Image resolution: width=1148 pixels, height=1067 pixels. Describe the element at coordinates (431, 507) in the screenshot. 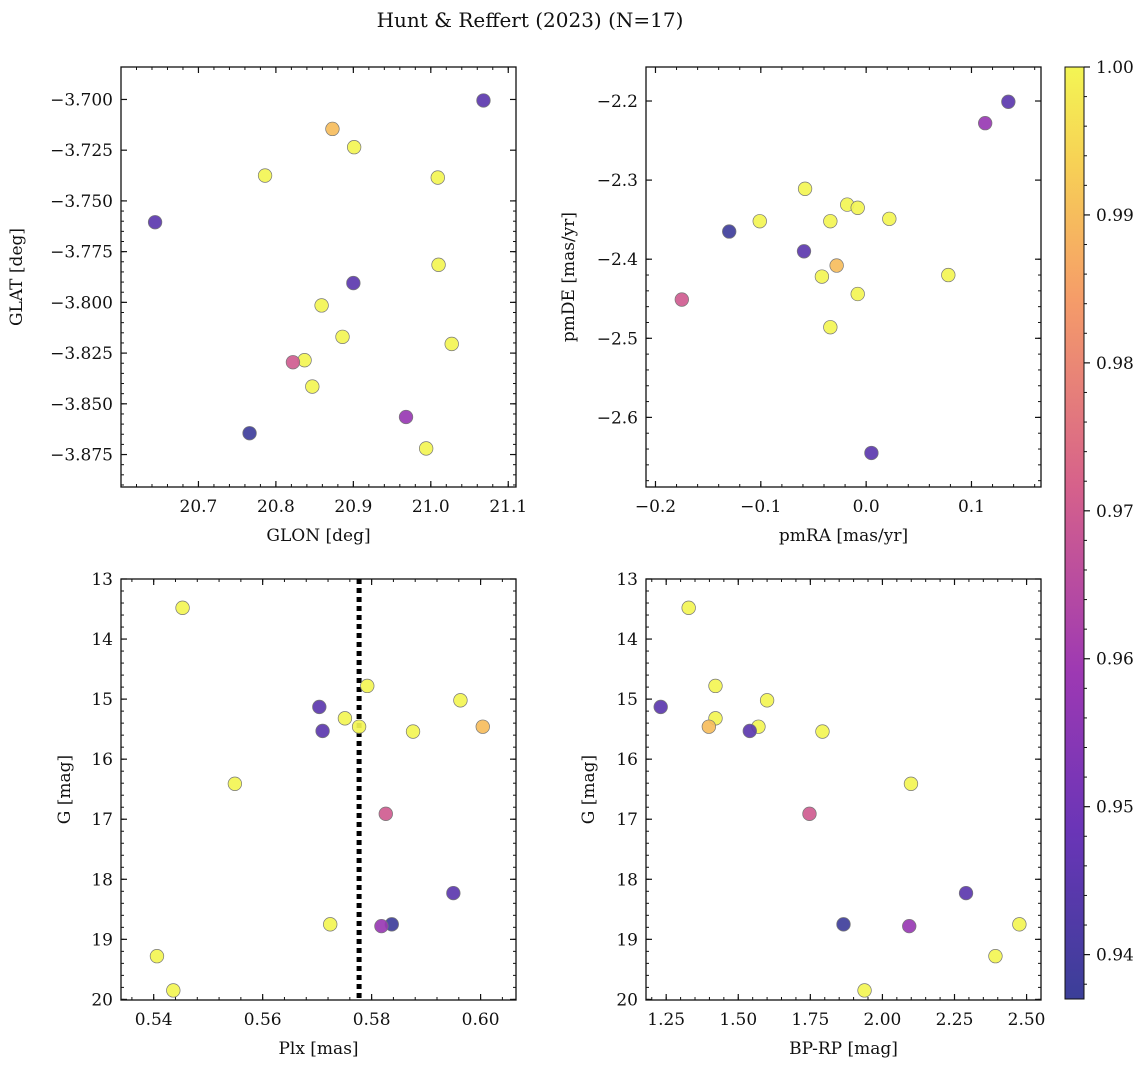

I see `x-tick-label: 21.0` at that location.